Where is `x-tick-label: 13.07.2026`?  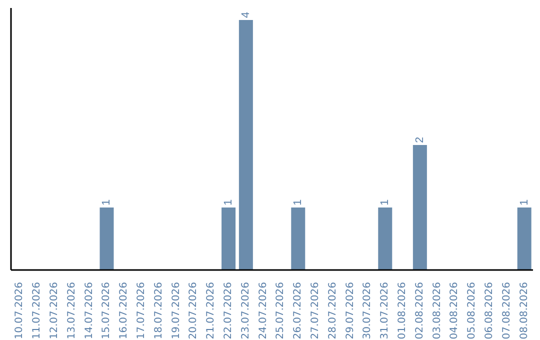 x-tick-label: 13.07.2026 is located at coordinates (72, 311).